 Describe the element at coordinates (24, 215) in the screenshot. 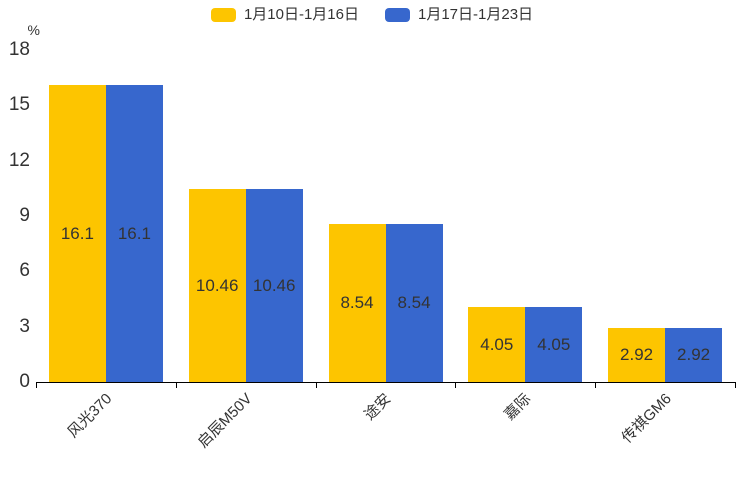

I see `y-tick-label: 9` at that location.